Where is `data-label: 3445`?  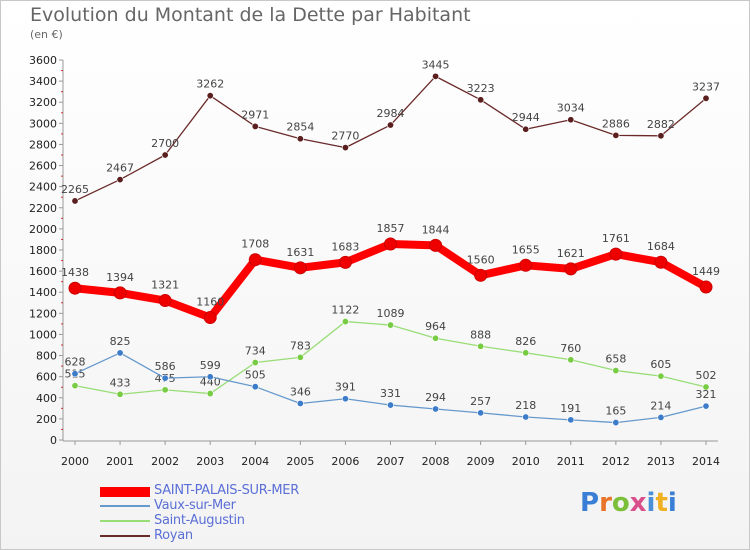 data-label: 3445 is located at coordinates (436, 64).